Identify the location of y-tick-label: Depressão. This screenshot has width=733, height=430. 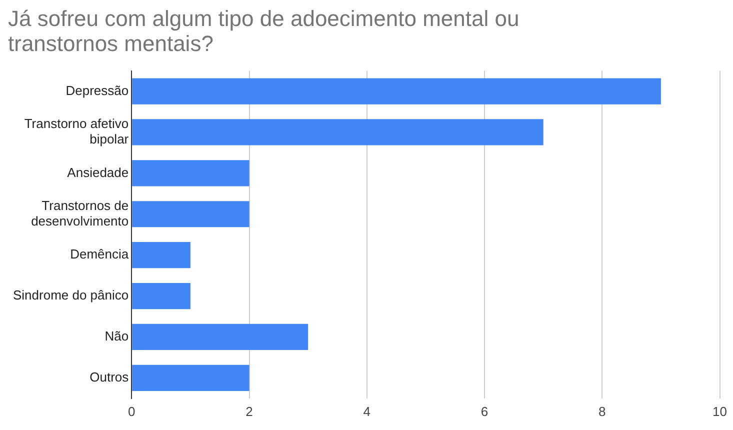
(97, 90).